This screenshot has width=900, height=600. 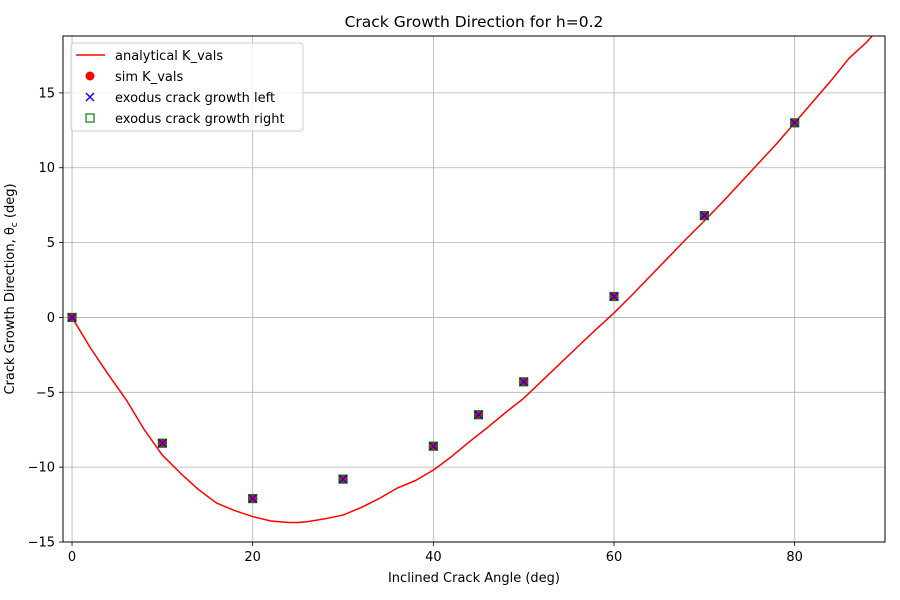 What do you see at coordinates (10, 310) in the screenshot?
I see `y-axis-label-main: Crack Growth Direction, θ` at bounding box center [10, 310].